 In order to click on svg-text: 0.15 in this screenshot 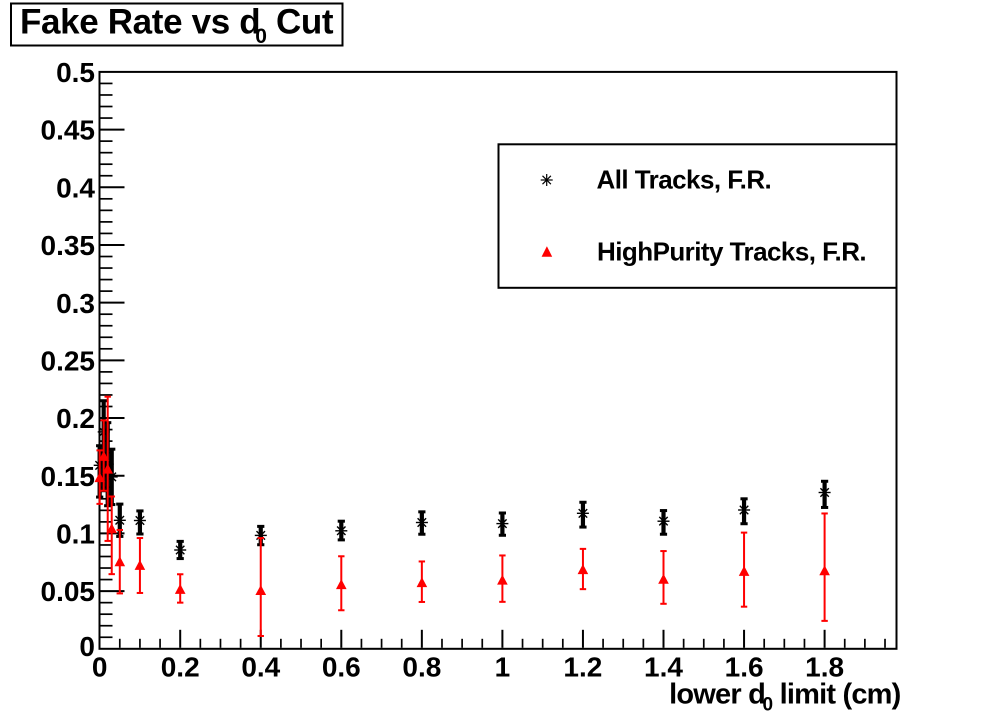, I will do `click(68, 476)`.